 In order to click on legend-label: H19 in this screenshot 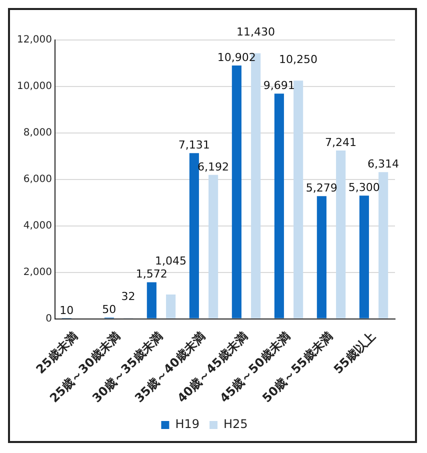, I will do `click(187, 424)`.